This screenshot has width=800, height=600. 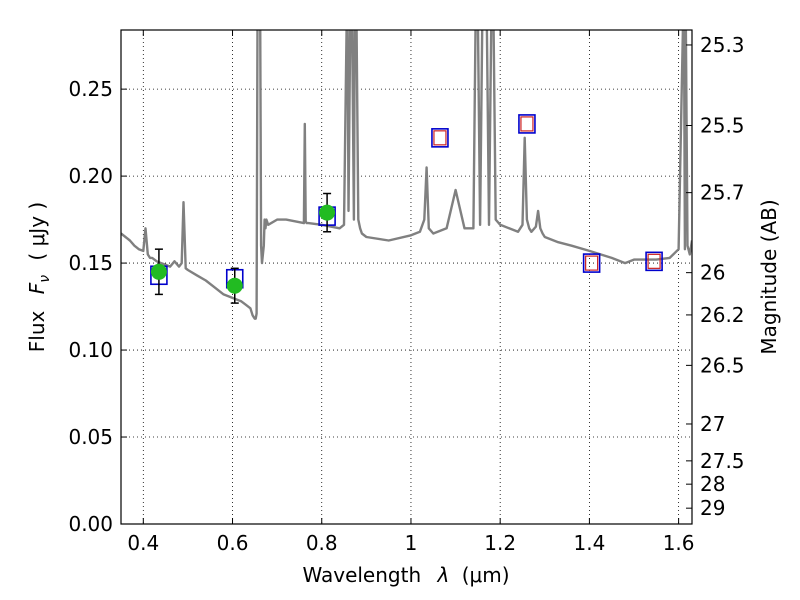 I want to click on x-tick-label: 0.4, so click(x=143, y=543).